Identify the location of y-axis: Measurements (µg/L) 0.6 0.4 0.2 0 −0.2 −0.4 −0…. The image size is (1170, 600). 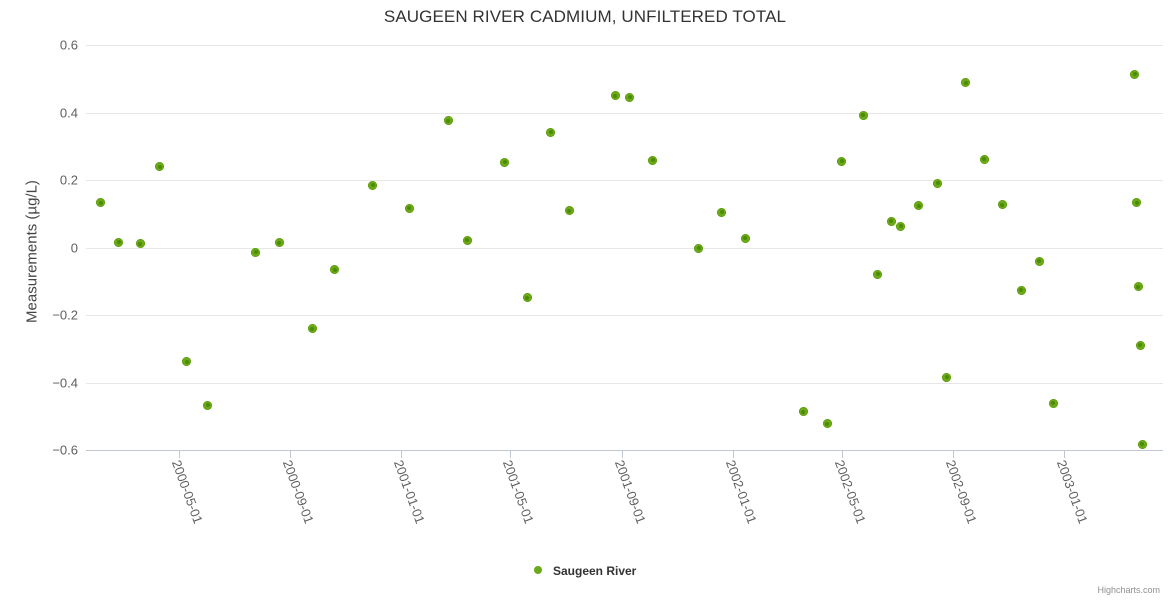
(39, 300).